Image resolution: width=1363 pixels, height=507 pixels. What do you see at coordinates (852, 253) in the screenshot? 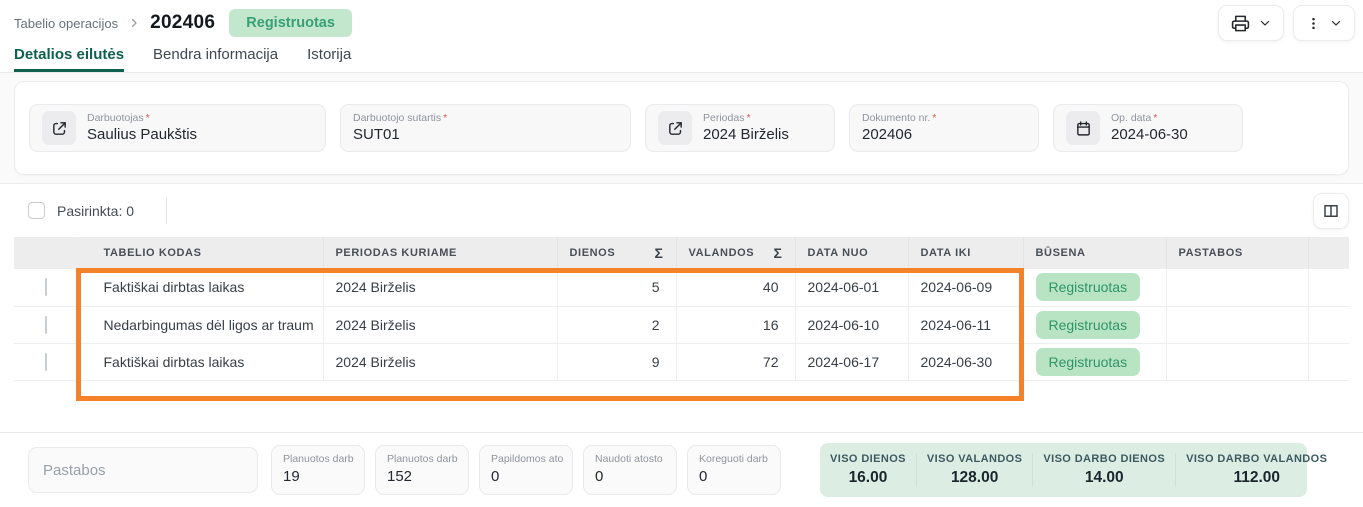
I see `column-header-data-nuo: DATA NUO` at bounding box center [852, 253].